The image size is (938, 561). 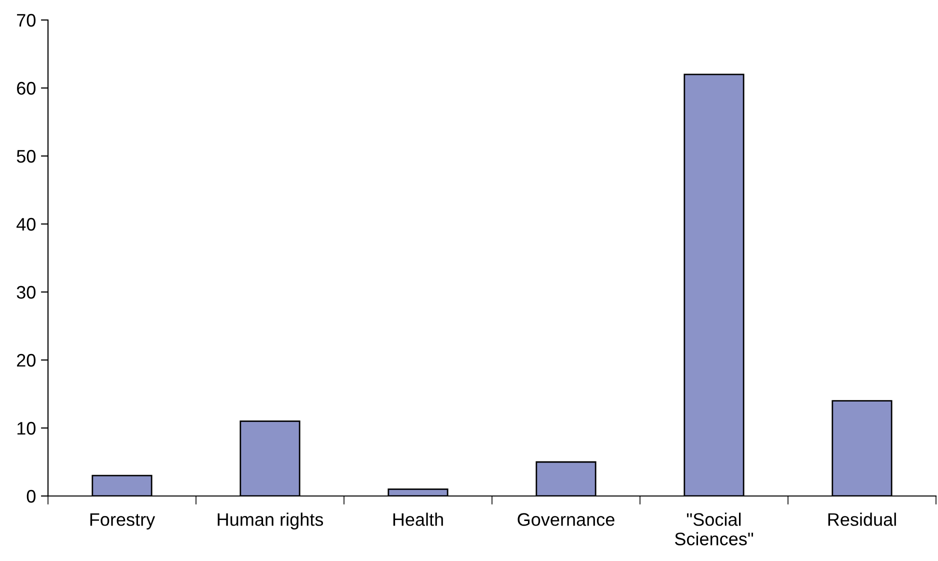 I want to click on x-tick-label: Forestry, so click(x=123, y=521).